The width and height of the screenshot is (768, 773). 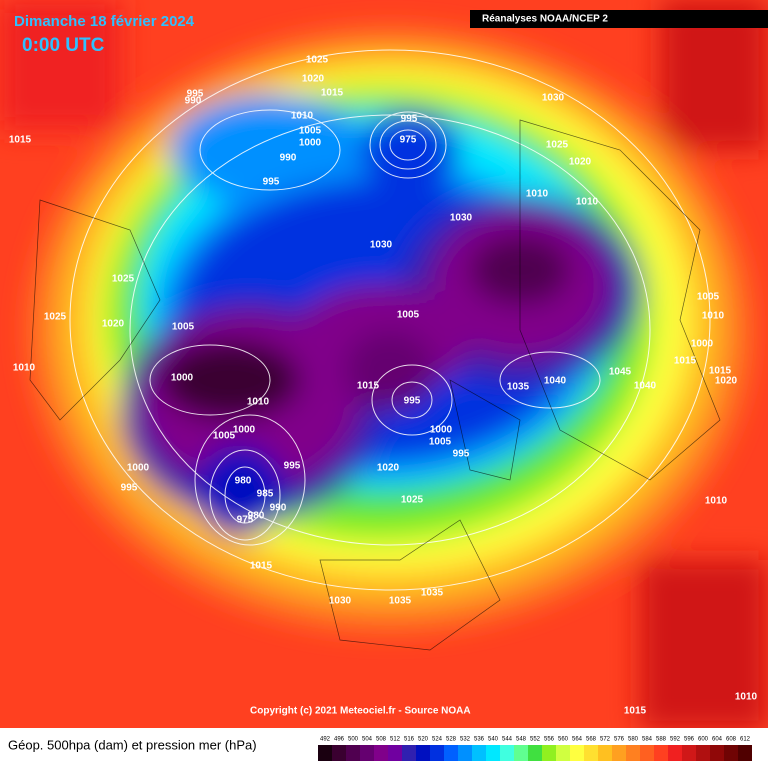 What do you see at coordinates (605, 740) in the screenshot?
I see `scale-label: 572` at bounding box center [605, 740].